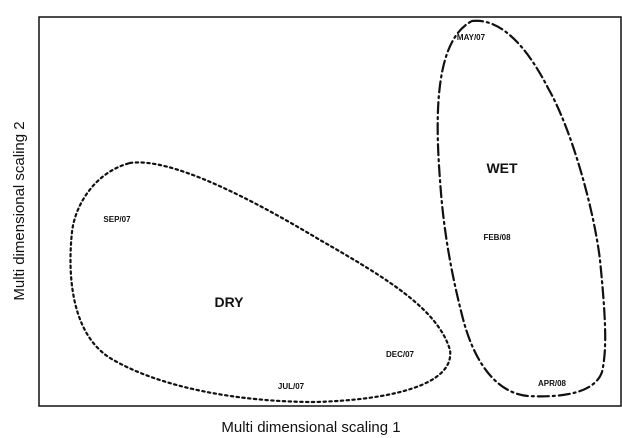 This screenshot has height=438, width=622. What do you see at coordinates (19, 210) in the screenshot?
I see `y-axis-label: Multi dimensional scaling 2` at bounding box center [19, 210].